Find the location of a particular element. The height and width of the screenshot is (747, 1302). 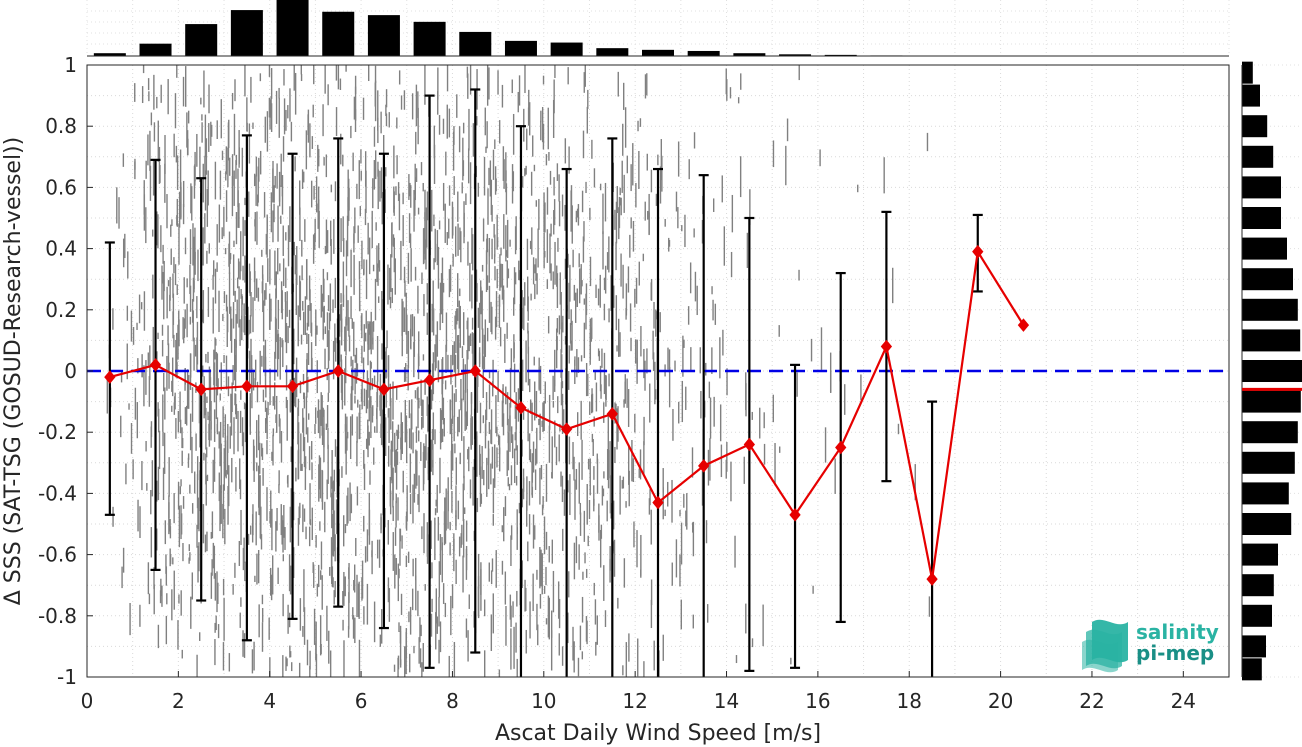

right-histogram is located at coordinates (1271, 371).